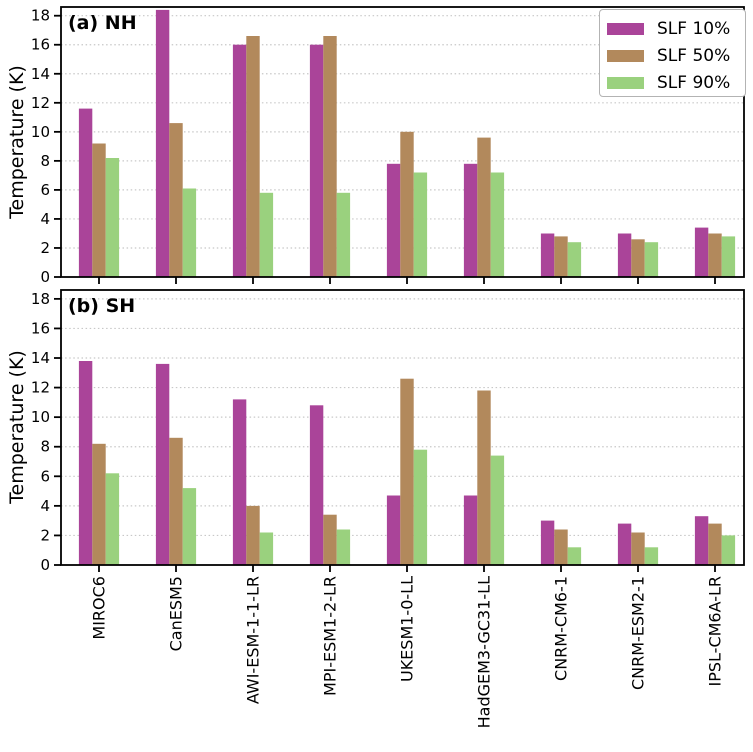  What do you see at coordinates (102, 23) in the screenshot?
I see `panel-a-title: (a) NH` at bounding box center [102, 23].